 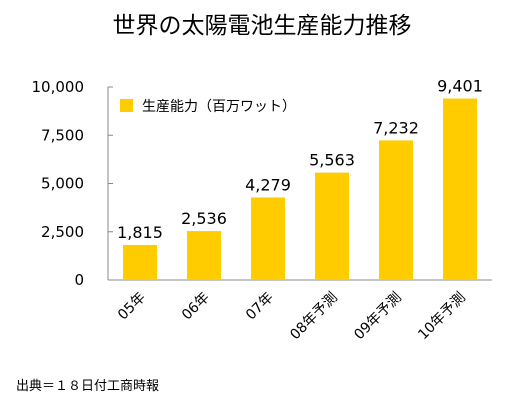 What do you see at coordinates (260, 307) in the screenshot?
I see `x-tick-label: 07年` at bounding box center [260, 307].